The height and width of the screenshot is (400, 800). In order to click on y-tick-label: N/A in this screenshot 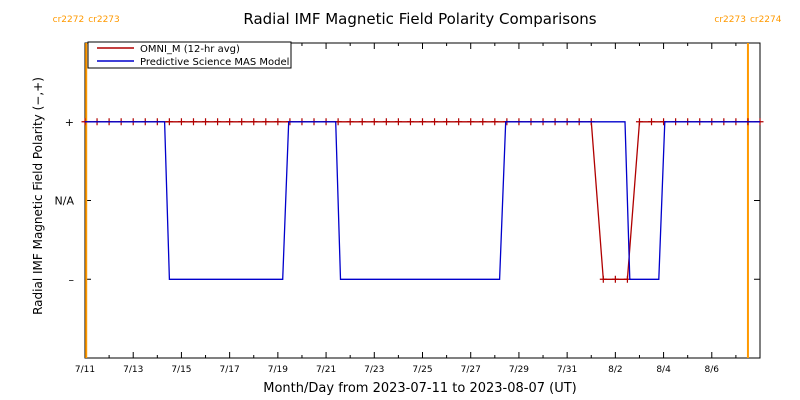, I will do `click(65, 201)`.